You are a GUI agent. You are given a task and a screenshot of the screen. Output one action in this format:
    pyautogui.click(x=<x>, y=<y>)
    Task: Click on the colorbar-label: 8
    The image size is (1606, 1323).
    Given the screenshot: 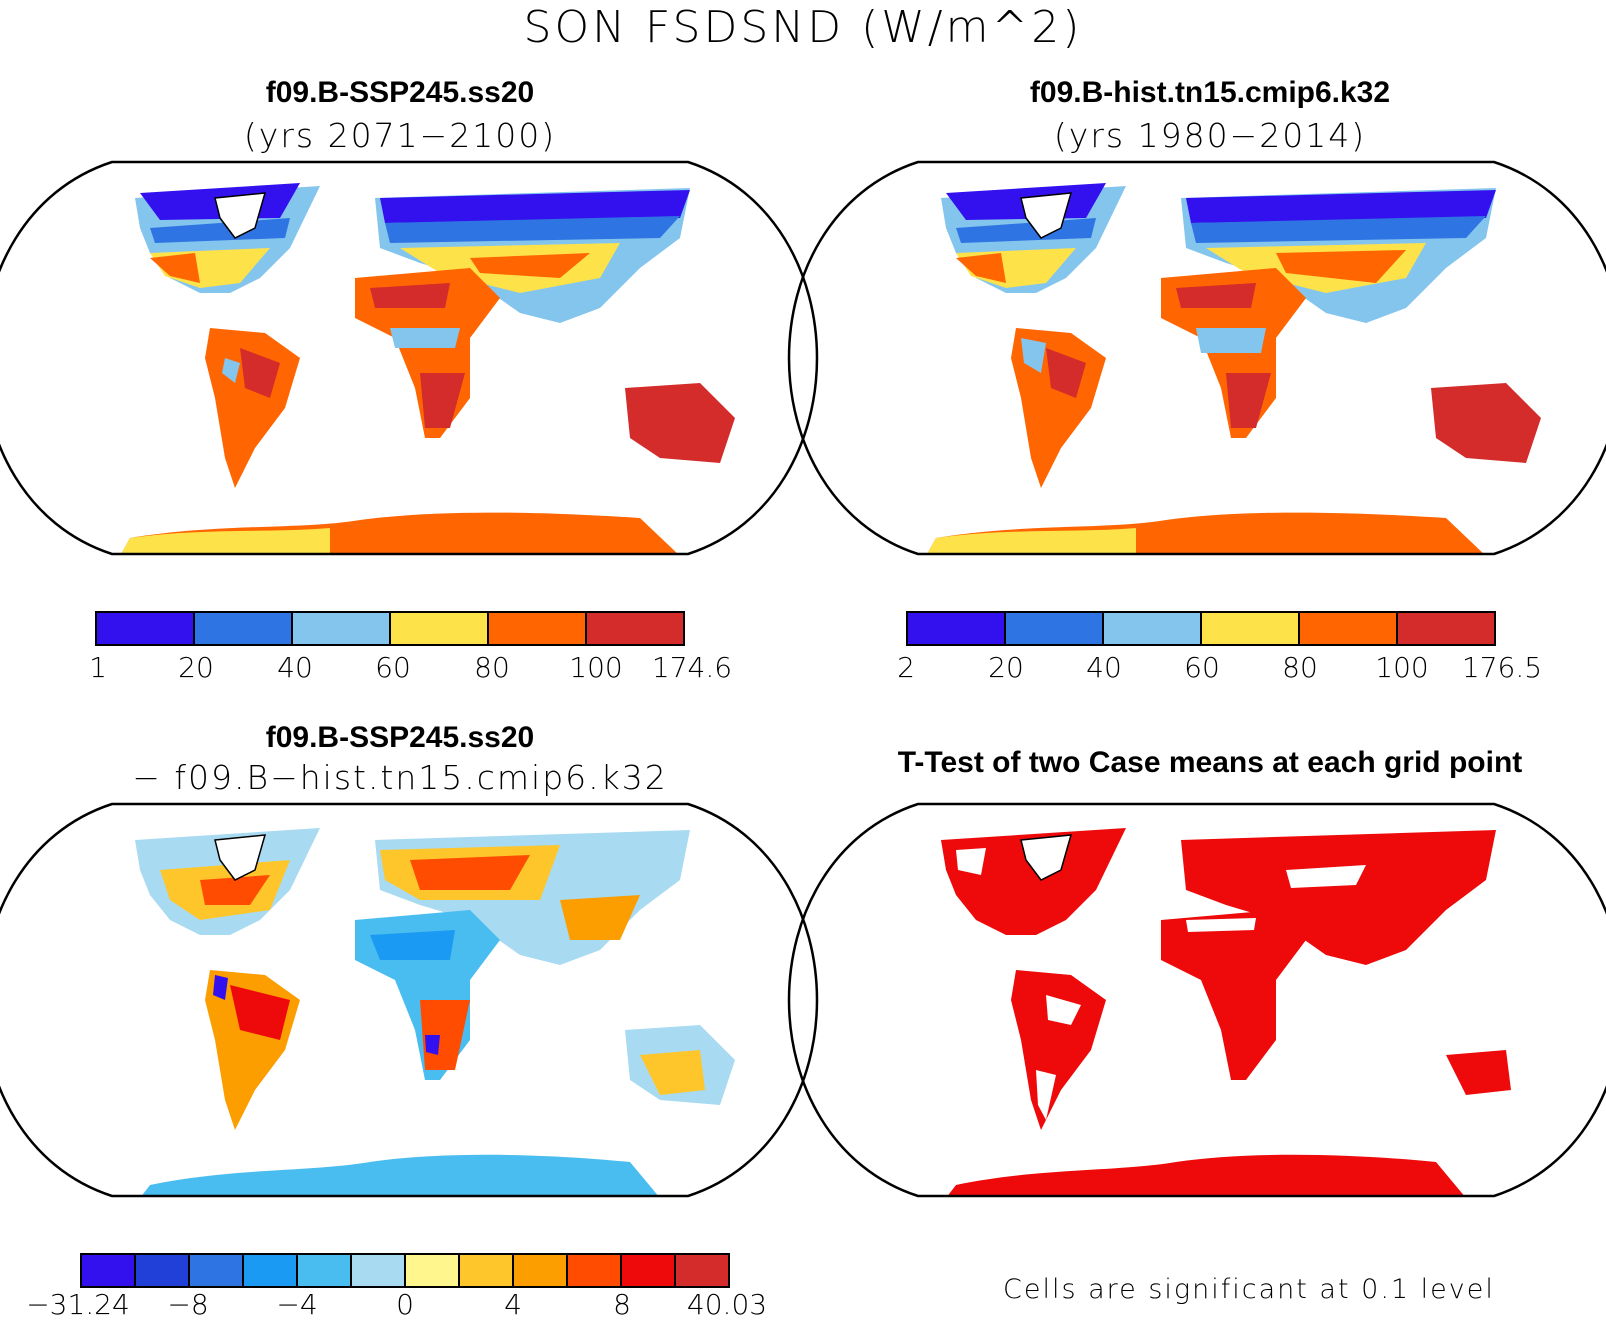 What is the action you would take?
    pyautogui.click(x=622, y=1304)
    